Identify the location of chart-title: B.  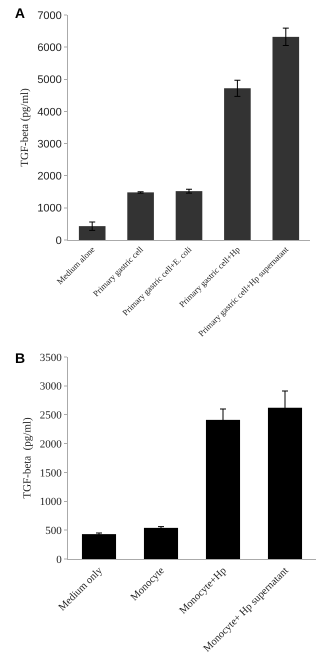
(20, 358).